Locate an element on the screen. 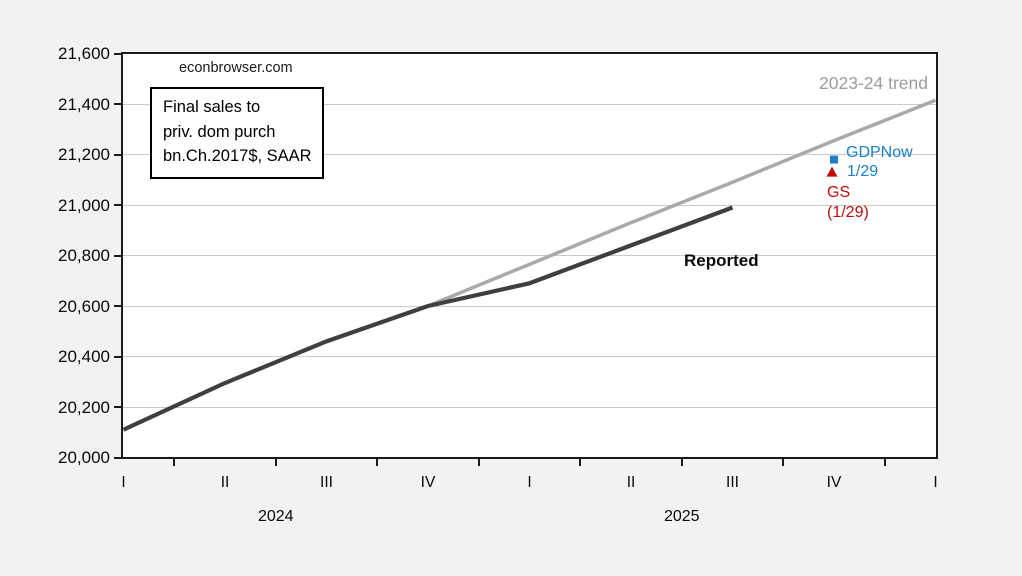  info-box-line: bn.Ch.2017$, SAAR is located at coordinates (237, 156).